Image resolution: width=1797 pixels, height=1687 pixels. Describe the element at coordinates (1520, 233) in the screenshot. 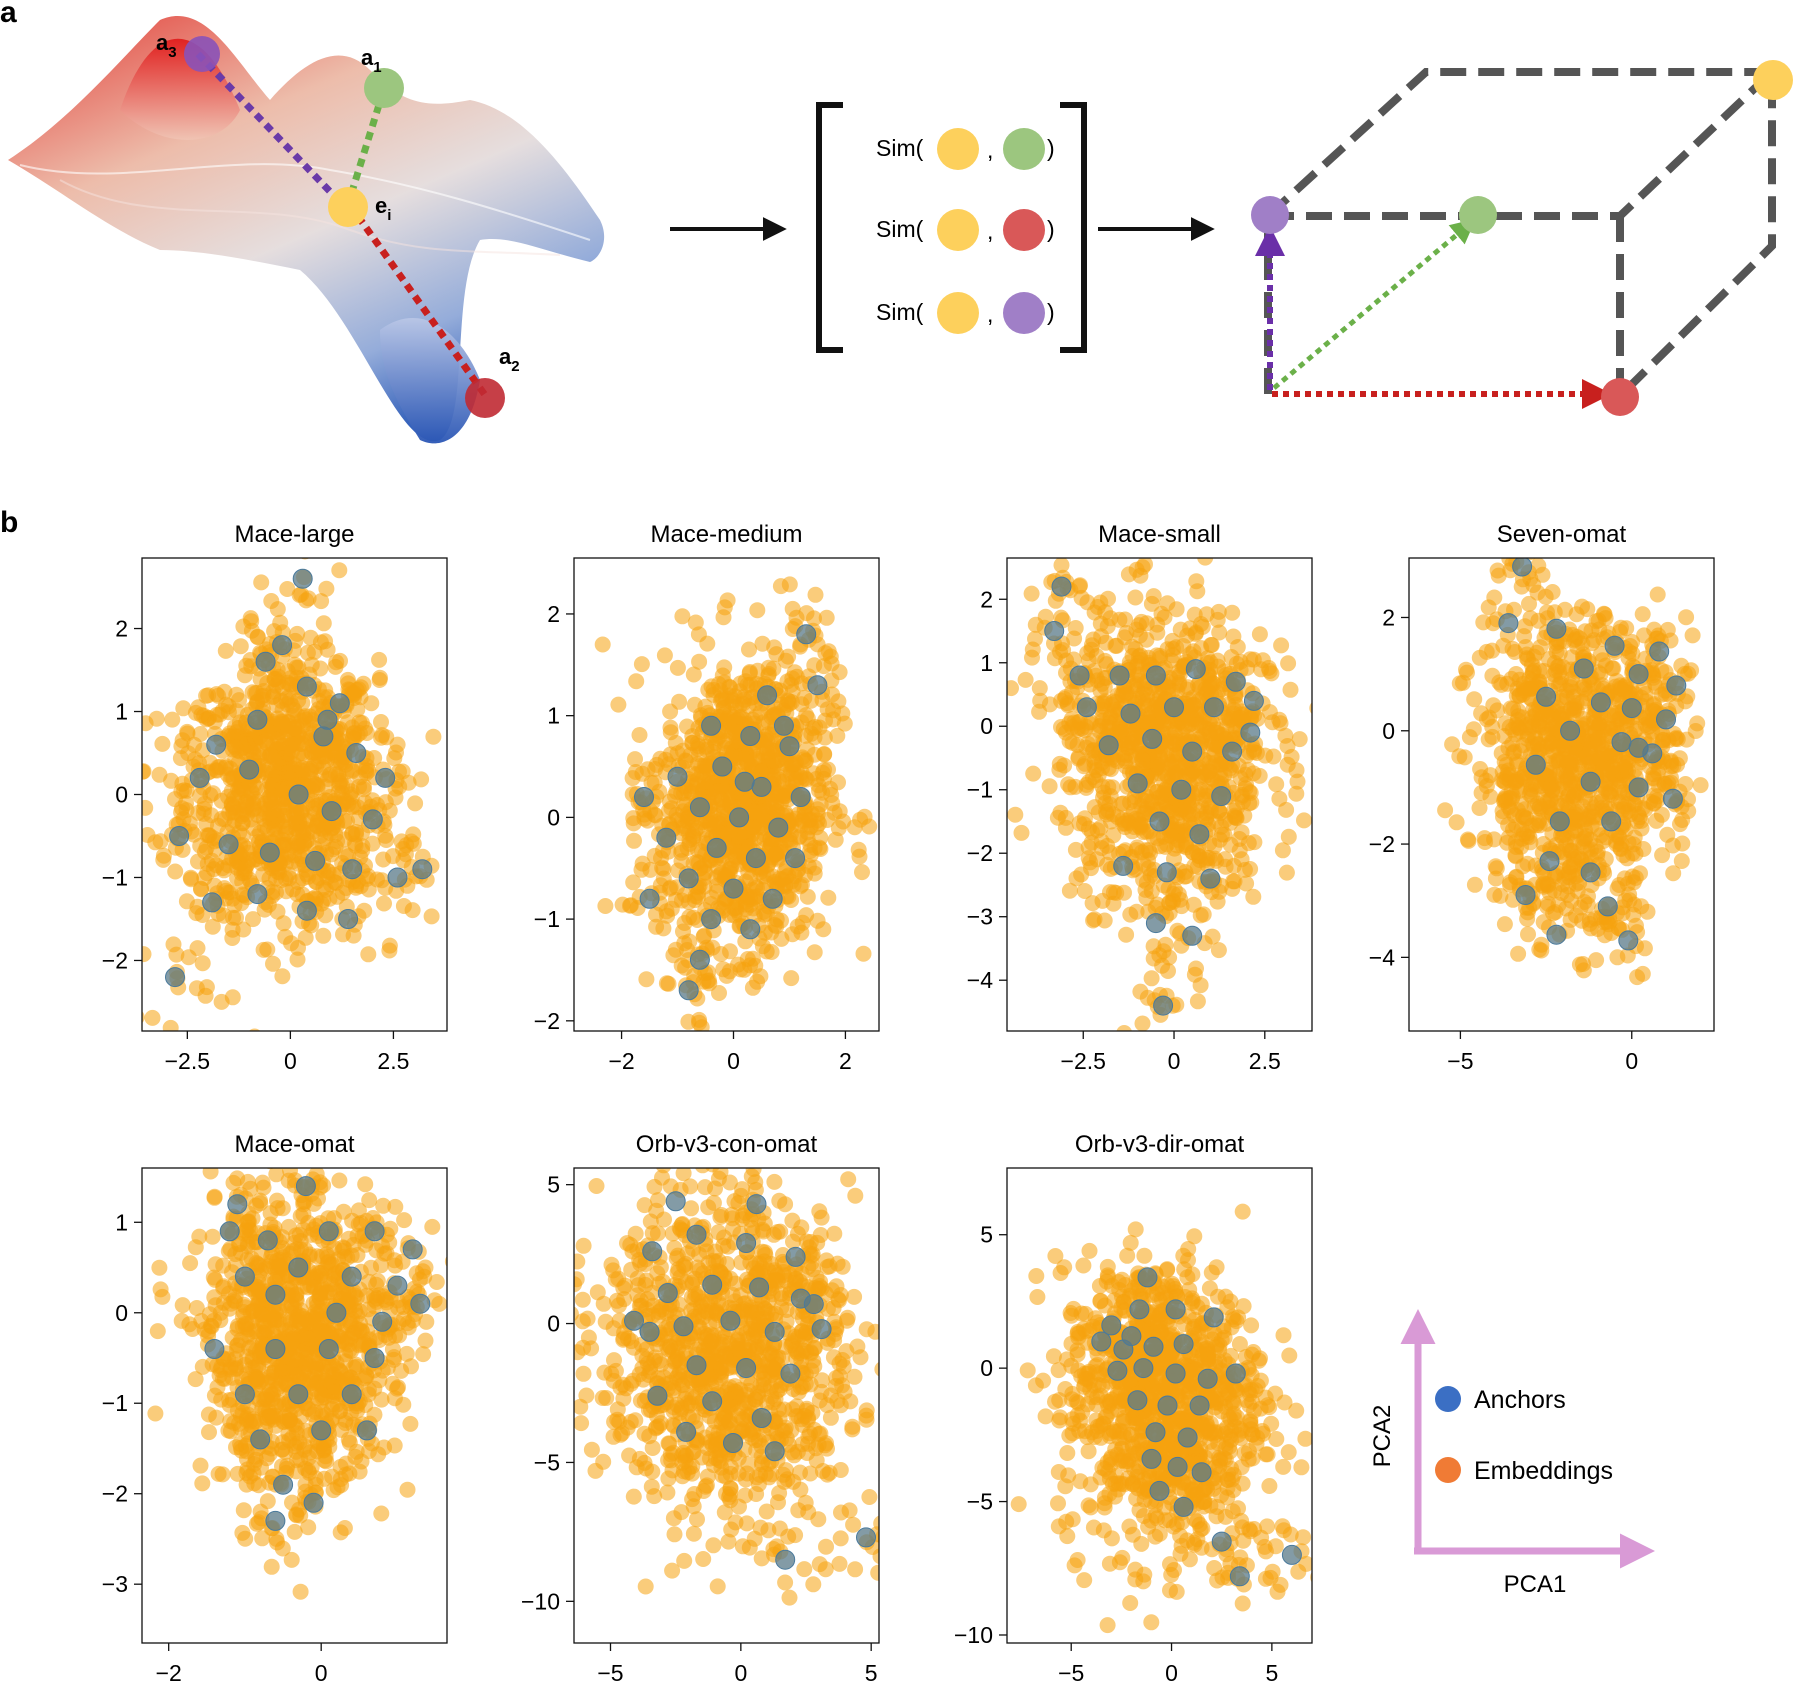

I see `relative-space-box` at that location.